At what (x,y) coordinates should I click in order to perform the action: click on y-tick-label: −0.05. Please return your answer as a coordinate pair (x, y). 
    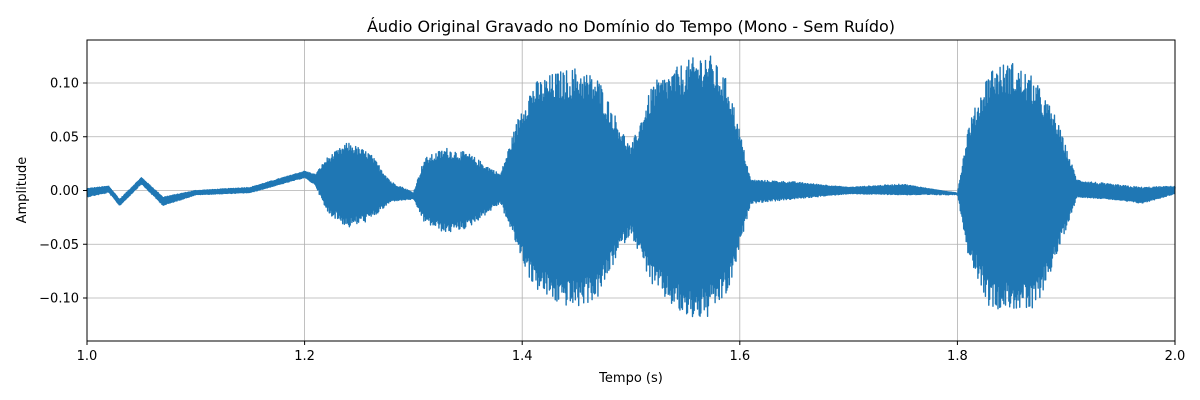
    Looking at the image, I should click on (59, 245).